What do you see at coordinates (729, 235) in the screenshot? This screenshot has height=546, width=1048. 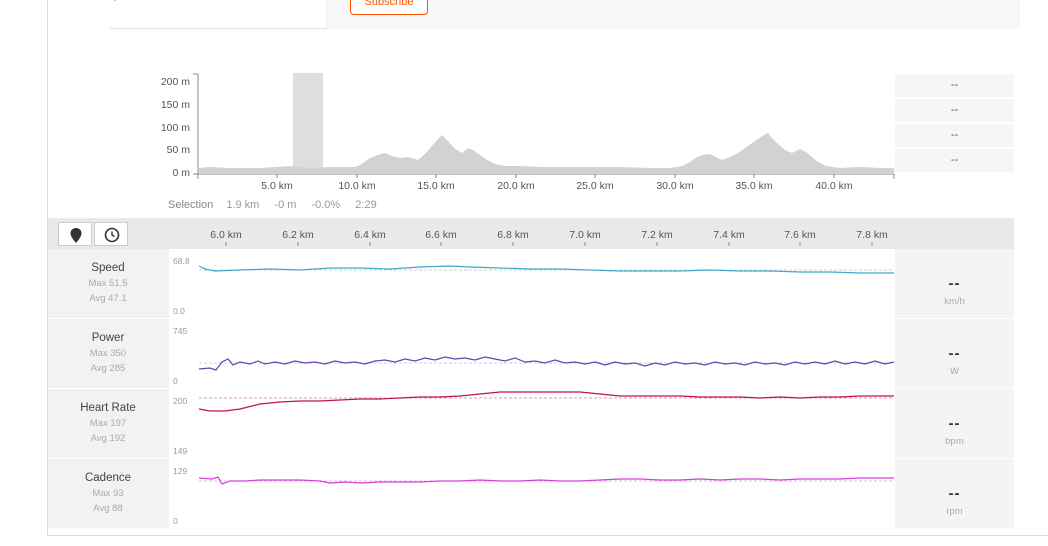 I see `distance-tick: 7.4 km` at bounding box center [729, 235].